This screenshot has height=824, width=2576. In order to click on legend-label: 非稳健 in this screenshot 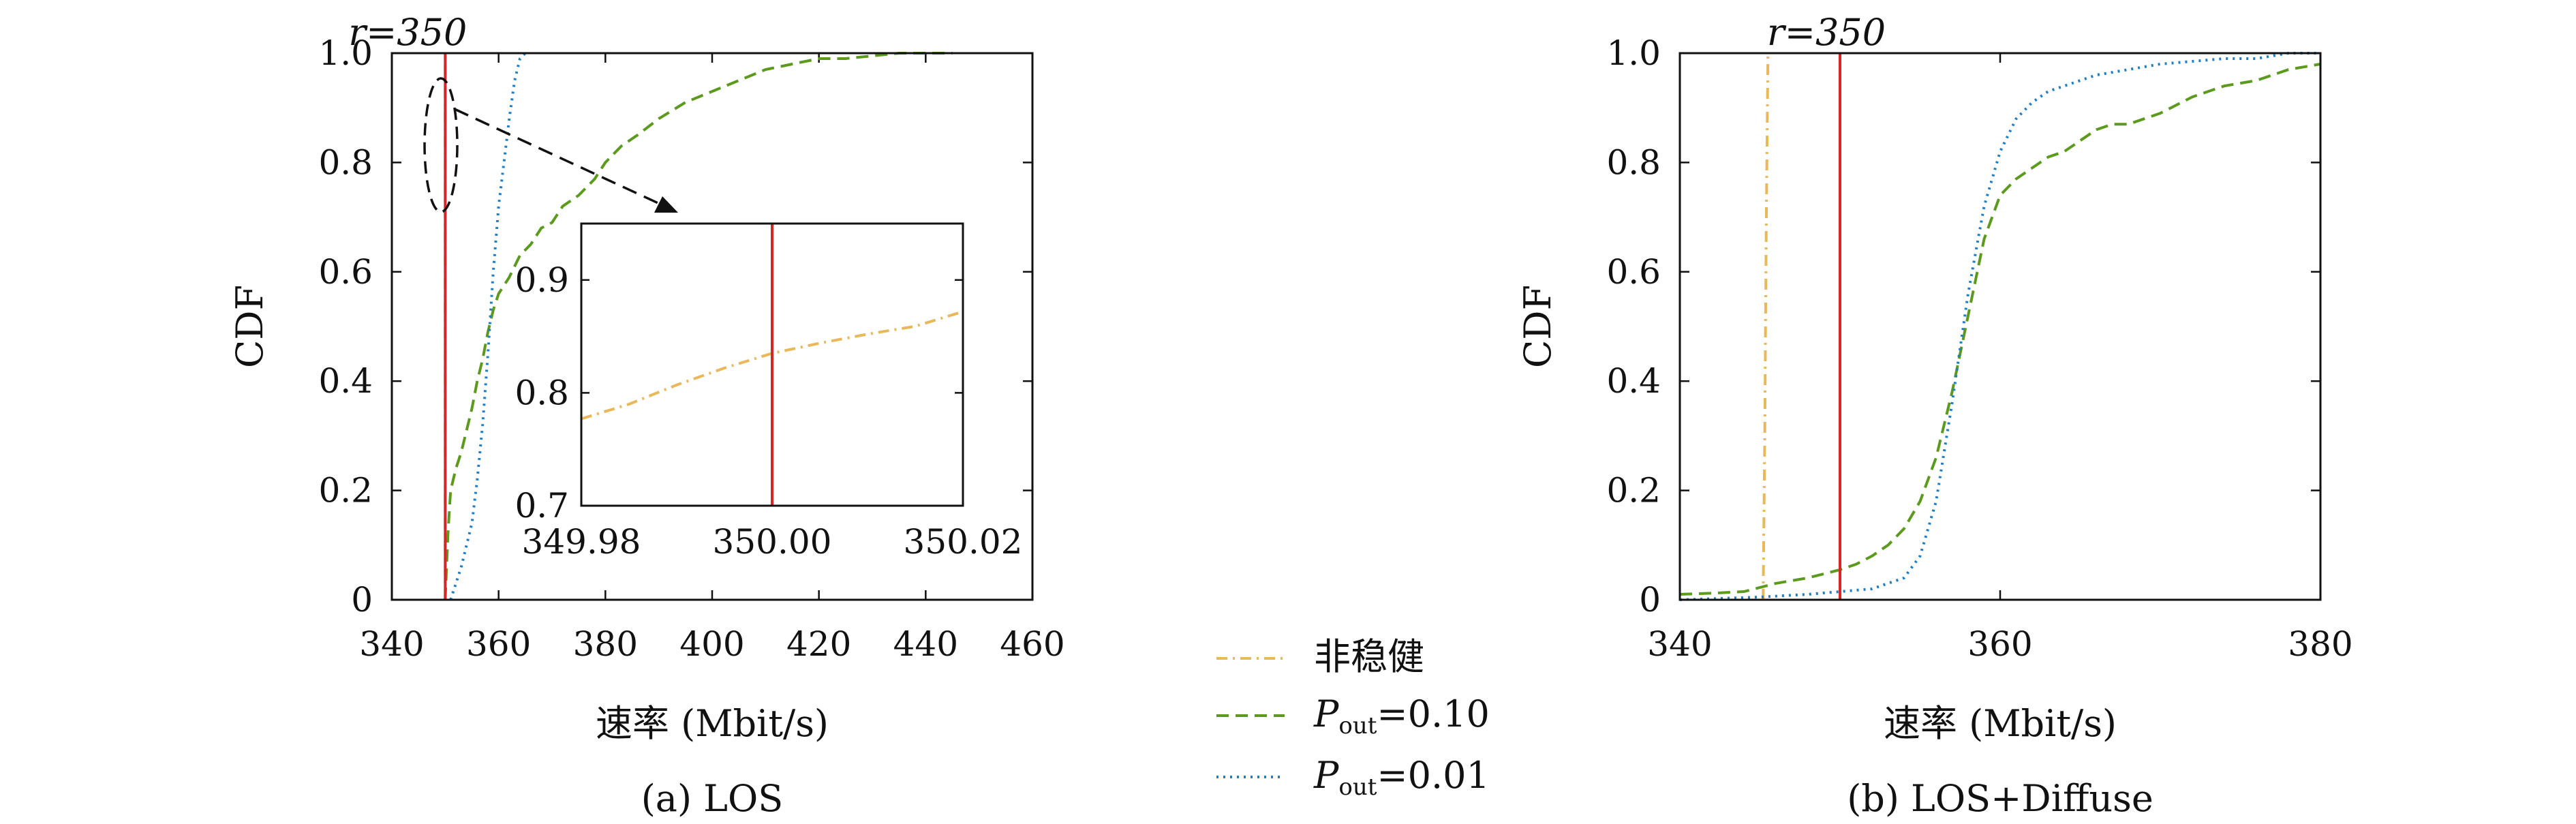, I will do `click(1369, 656)`.